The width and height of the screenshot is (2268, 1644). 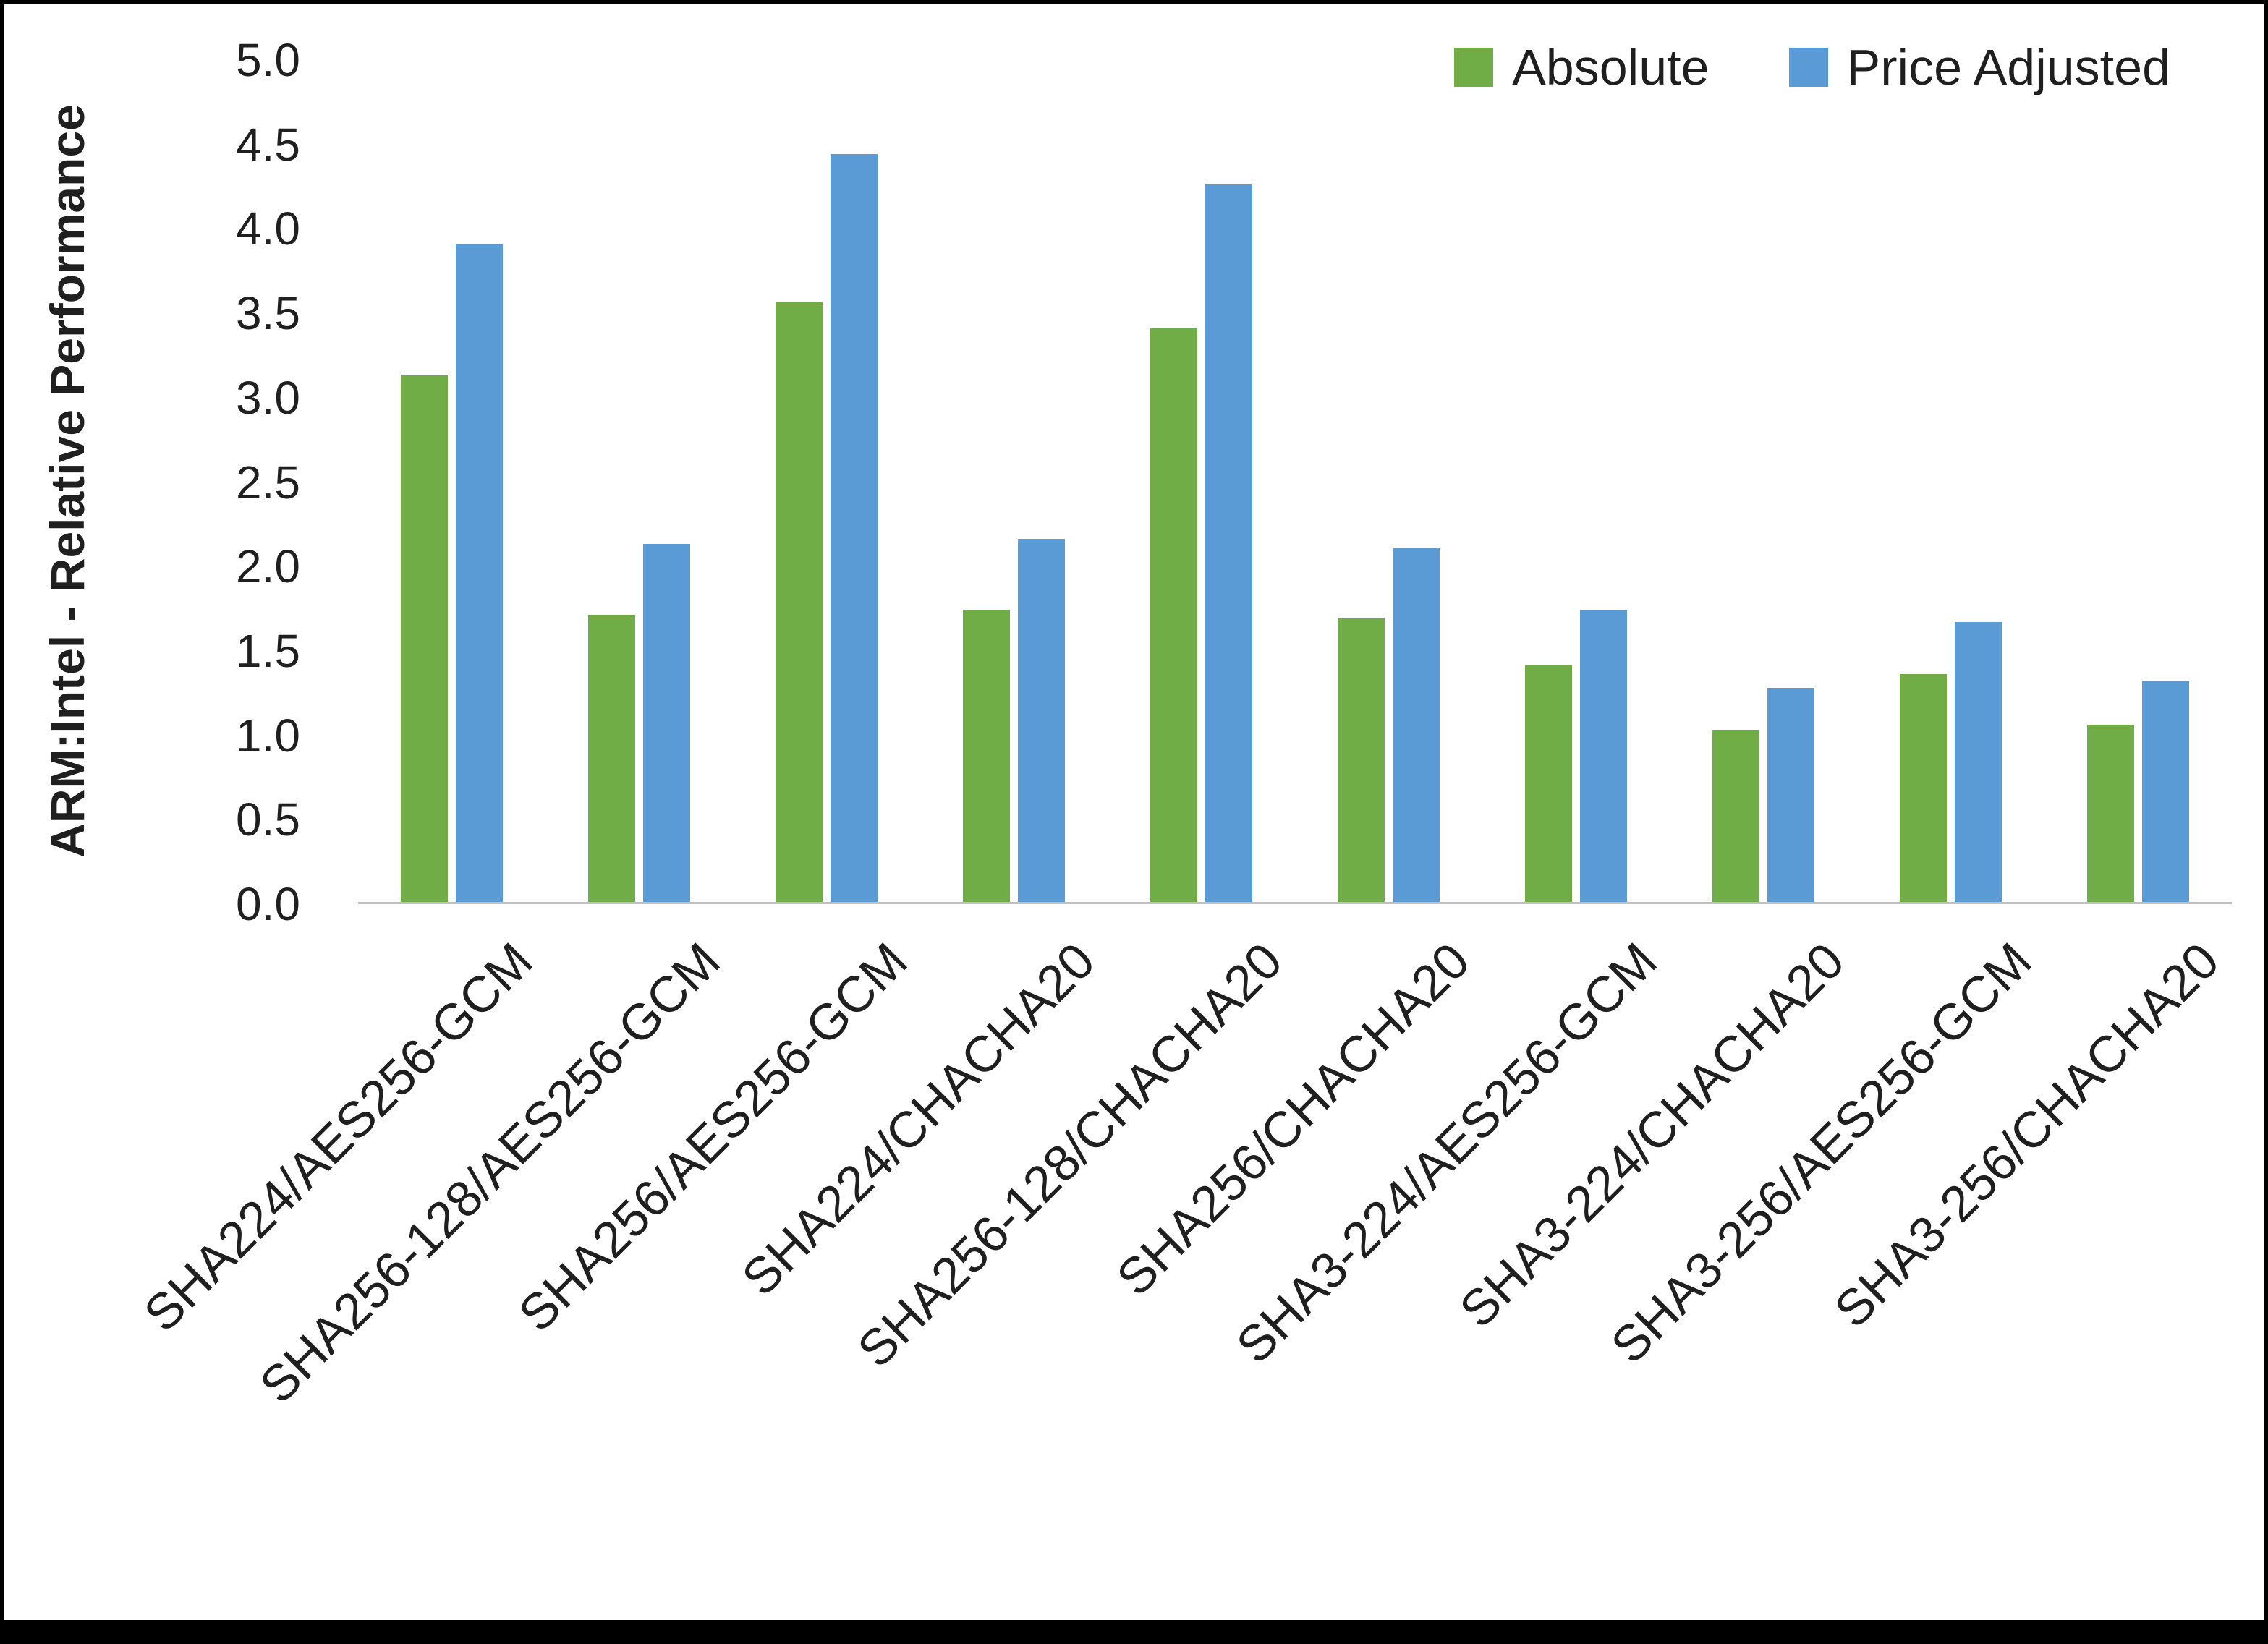 What do you see at coordinates (2008, 67) in the screenshot?
I see `legend-label-price-adjusted: Price Adjusted` at bounding box center [2008, 67].